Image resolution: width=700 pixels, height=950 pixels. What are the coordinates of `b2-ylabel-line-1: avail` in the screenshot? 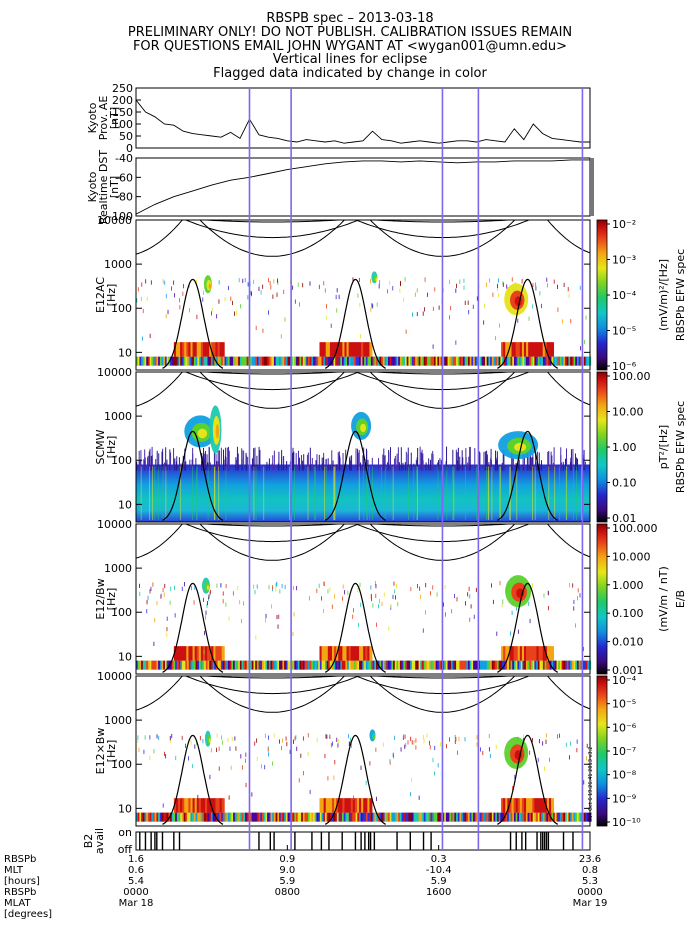 It's located at (99, 841).